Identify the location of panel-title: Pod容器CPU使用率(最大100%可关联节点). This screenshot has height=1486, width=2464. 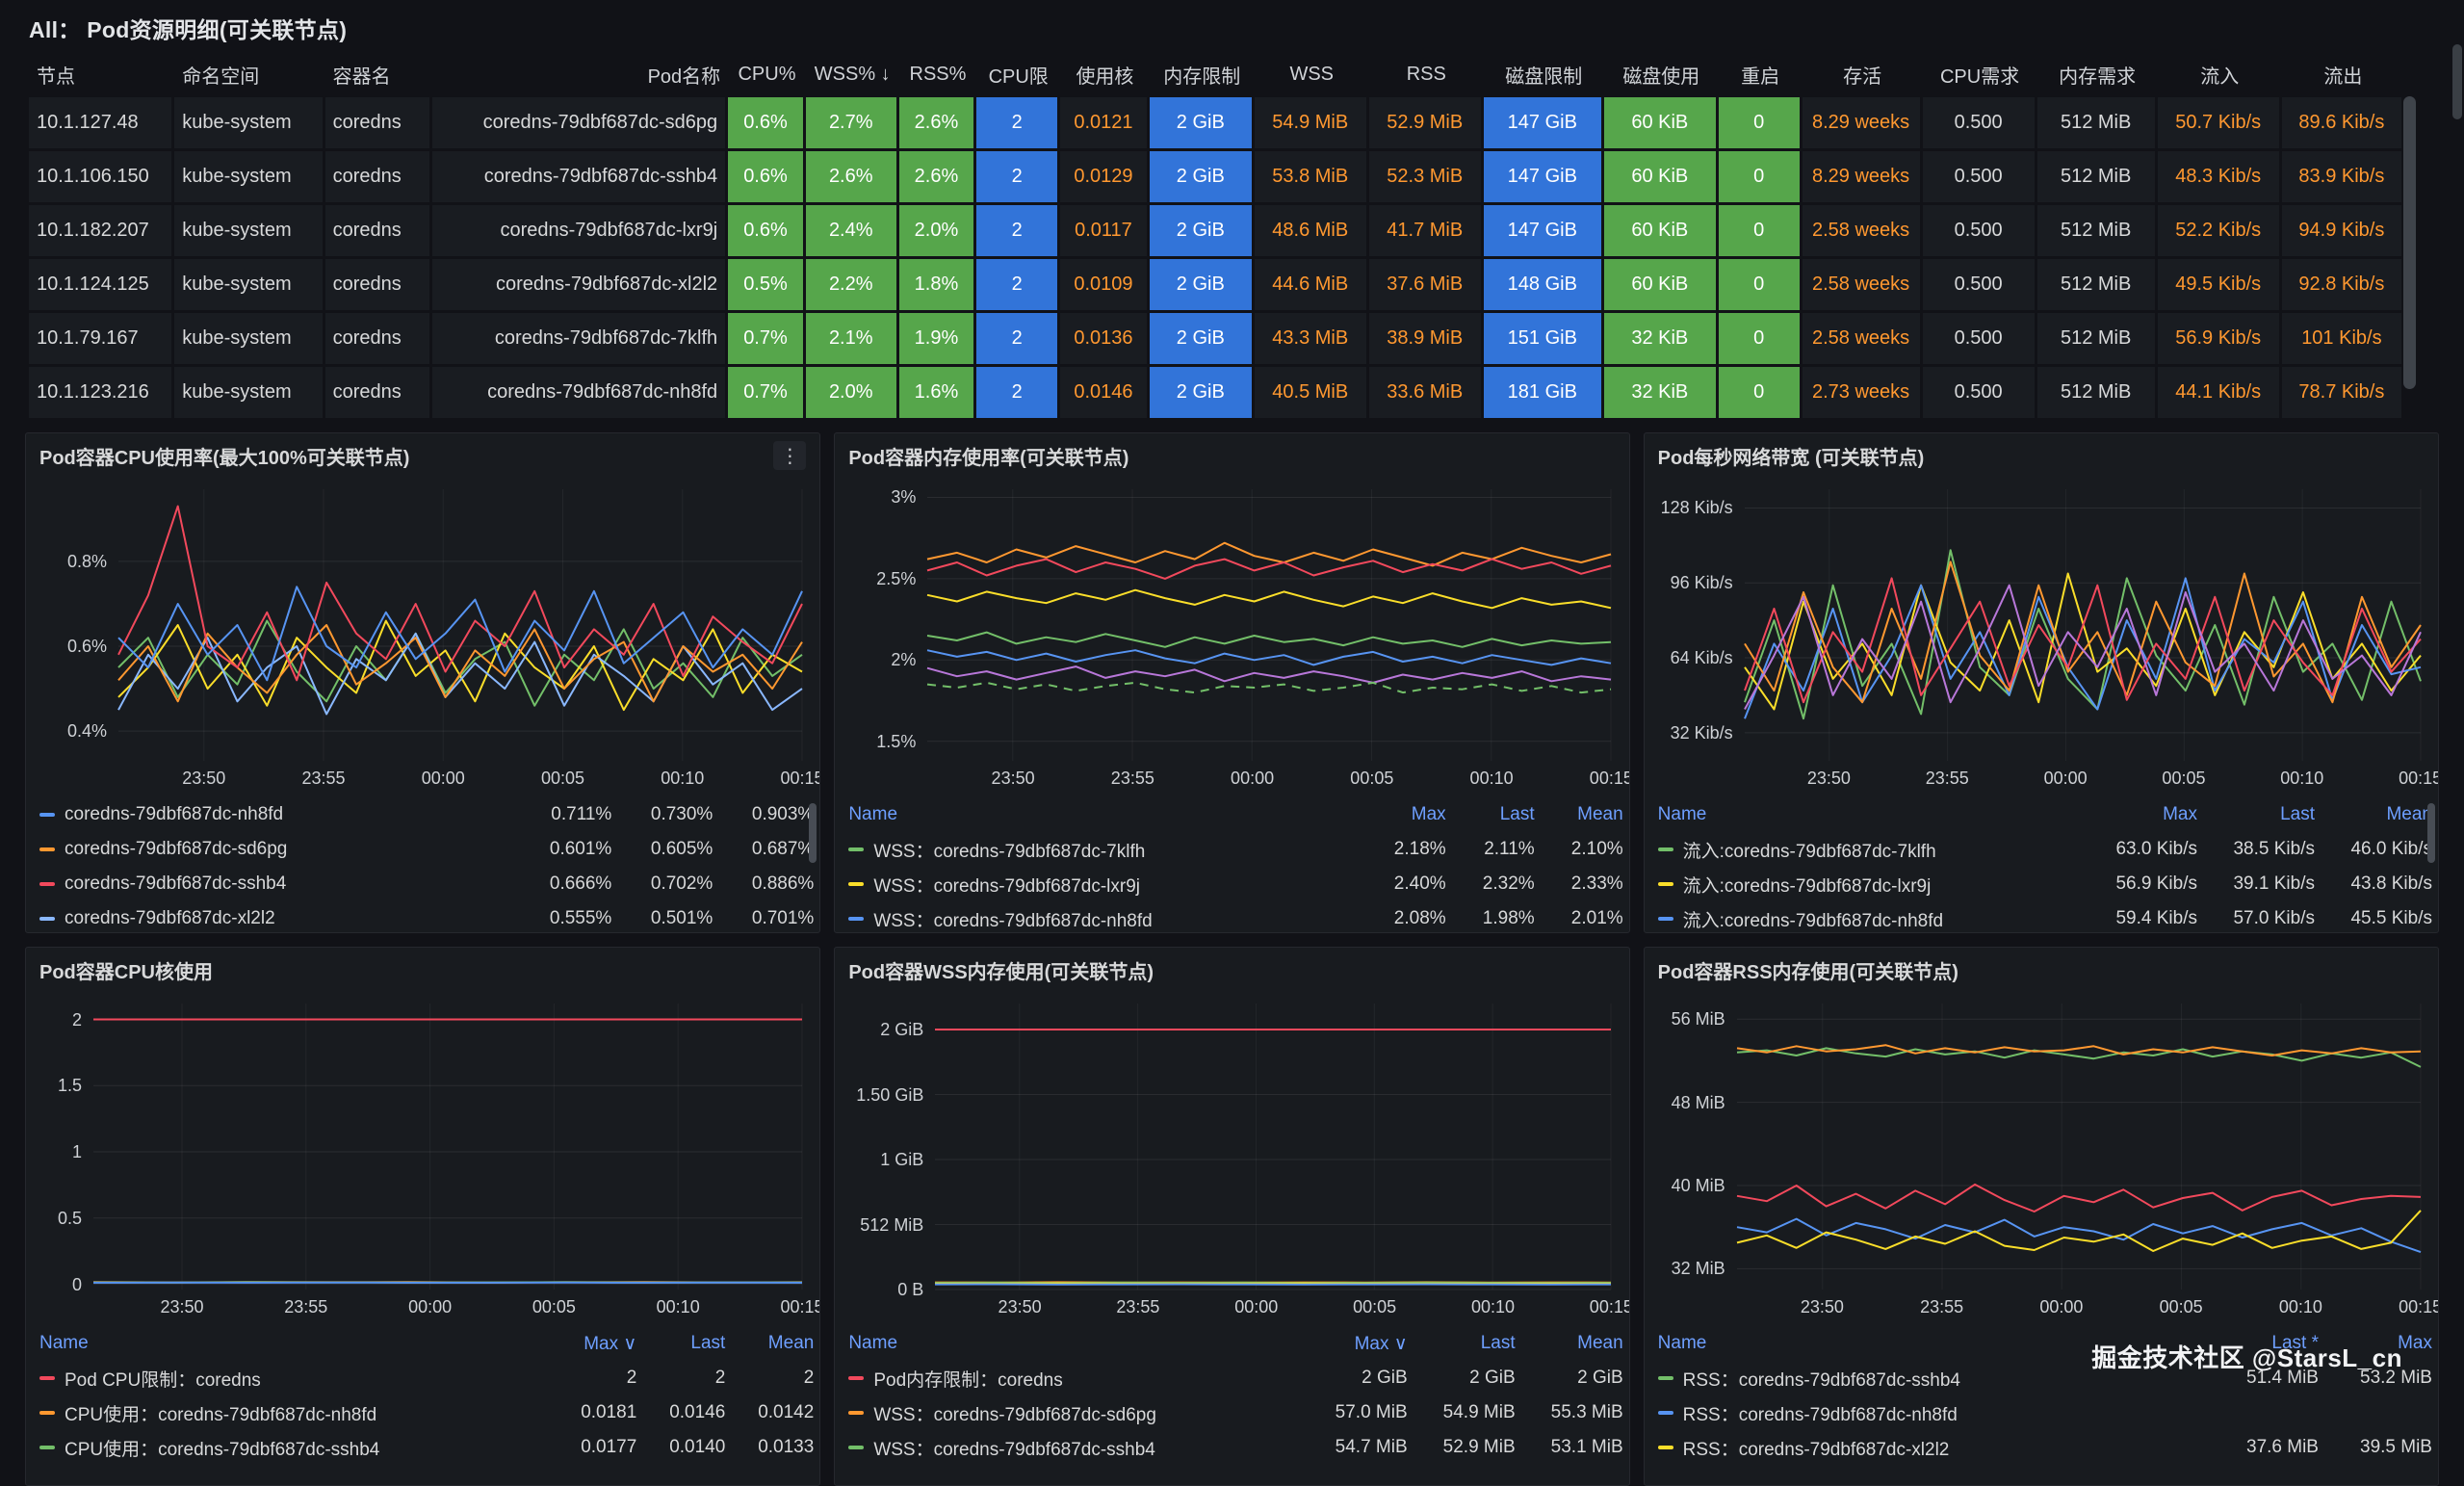
(224, 456).